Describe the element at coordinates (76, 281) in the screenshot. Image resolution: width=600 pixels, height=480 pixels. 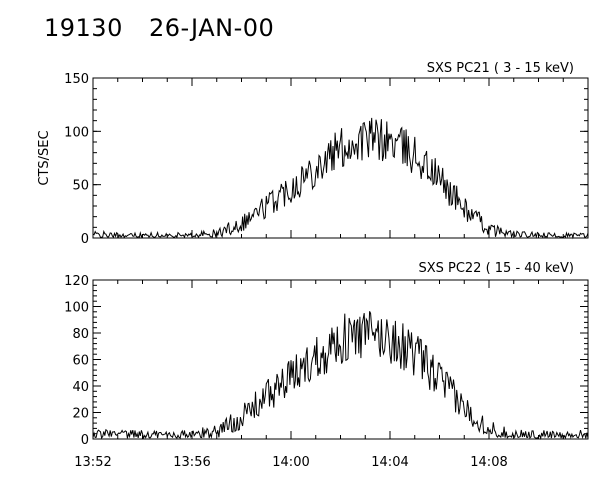
I see `y-tick-label: 120` at that location.